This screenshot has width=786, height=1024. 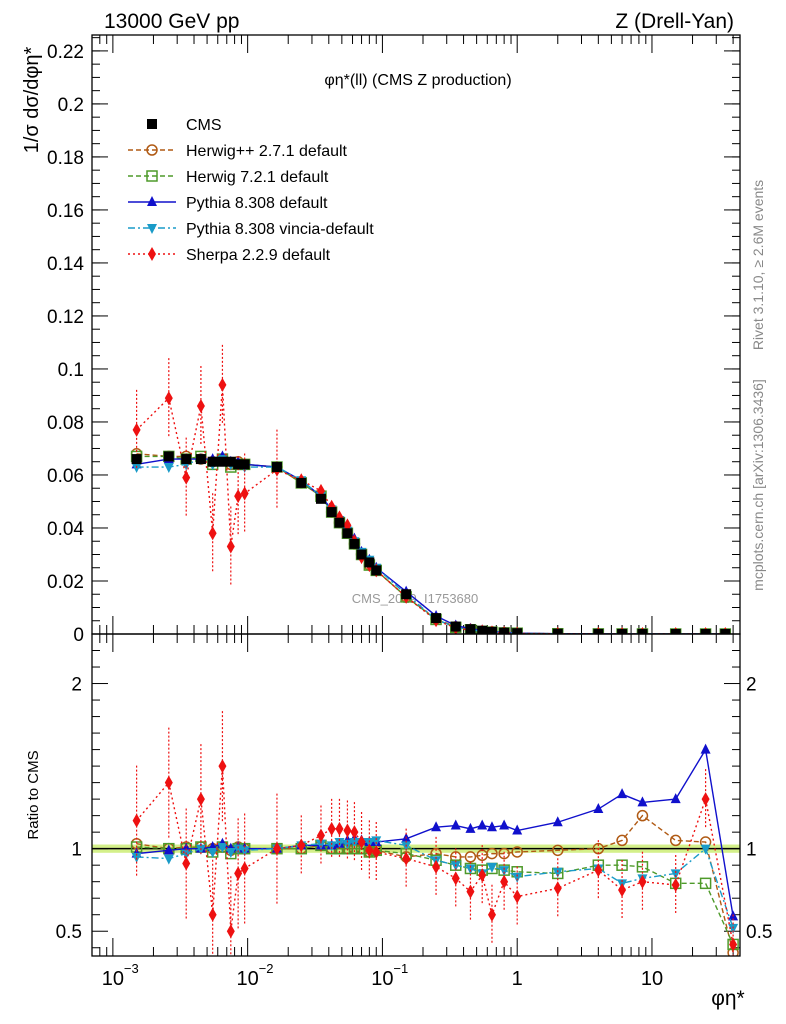 What do you see at coordinates (32, 99) in the screenshot?
I see `main-y-axis-label: 1/σ dσ/dφη*` at bounding box center [32, 99].